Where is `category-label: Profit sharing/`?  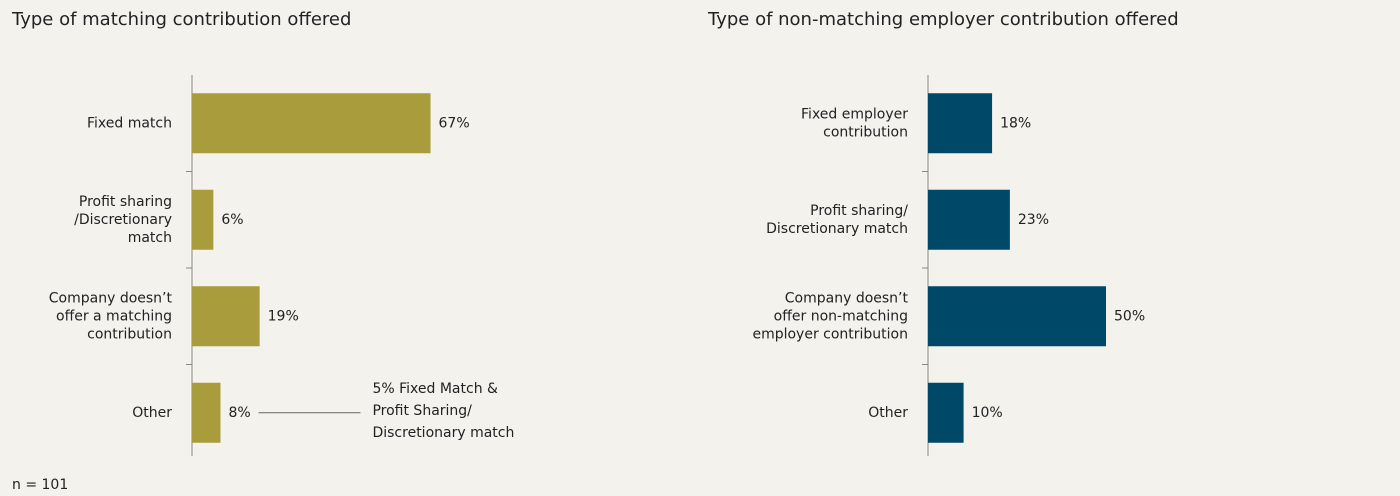
category-label: Profit sharing/ is located at coordinates (859, 211).